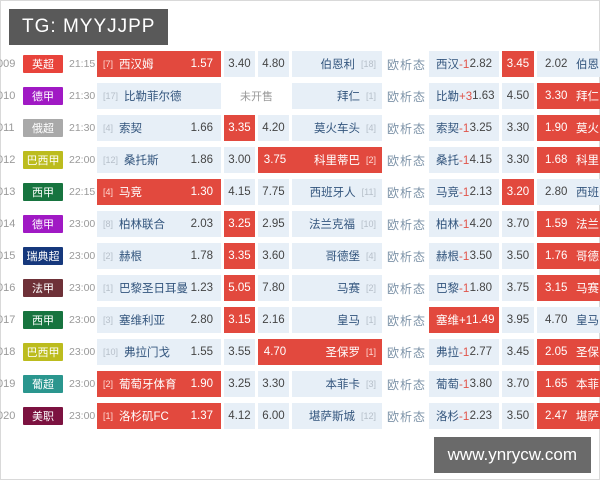  Describe the element at coordinates (159, 352) in the screenshot. I see `home-win-cell: [10] 弗拉门戈 1.55` at that location.